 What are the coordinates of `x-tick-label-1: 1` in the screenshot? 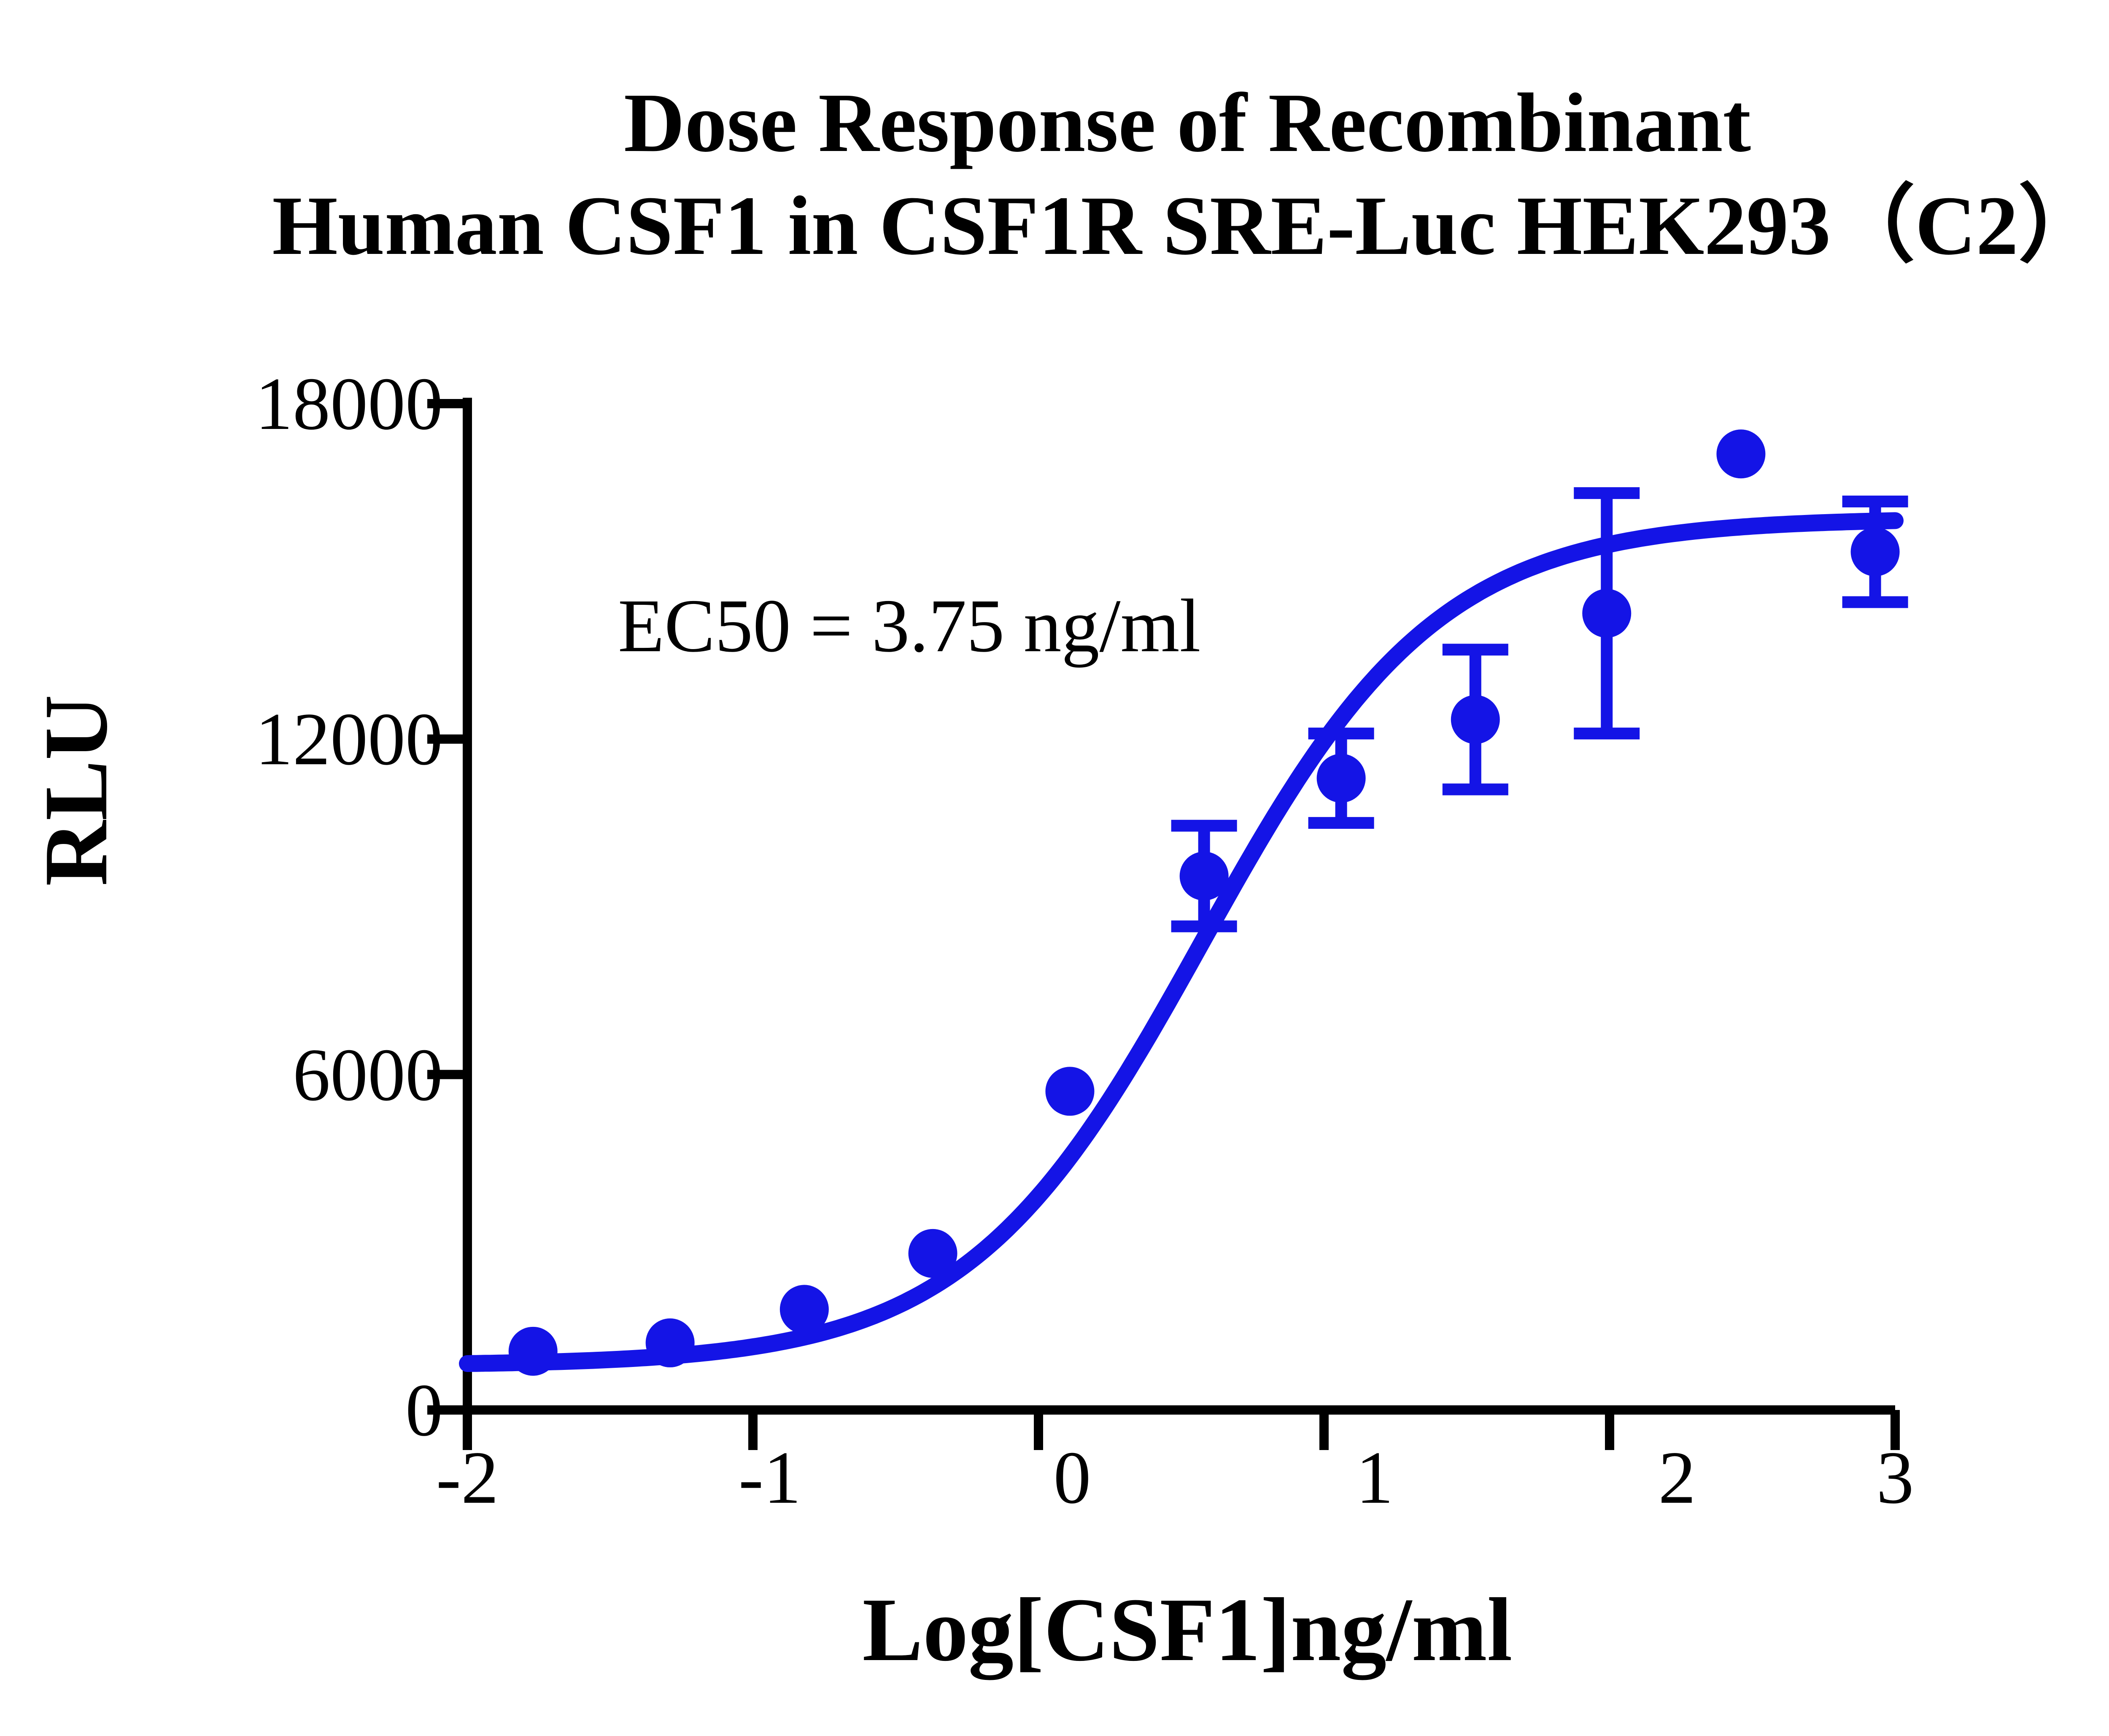 It's located at (1375, 1478).